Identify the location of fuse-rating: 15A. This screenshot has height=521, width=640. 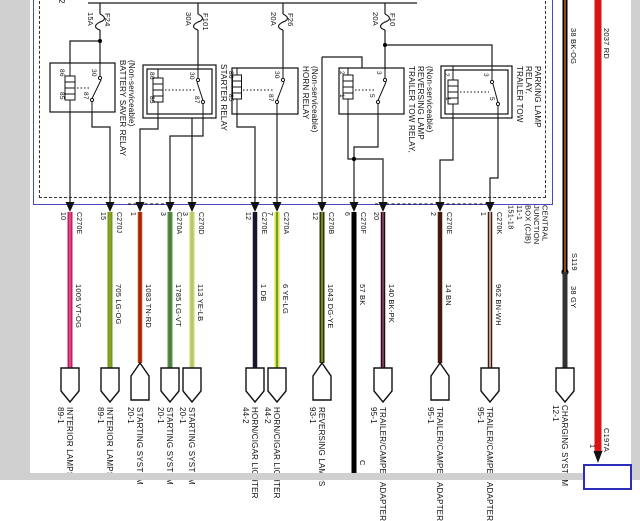
(90, 19).